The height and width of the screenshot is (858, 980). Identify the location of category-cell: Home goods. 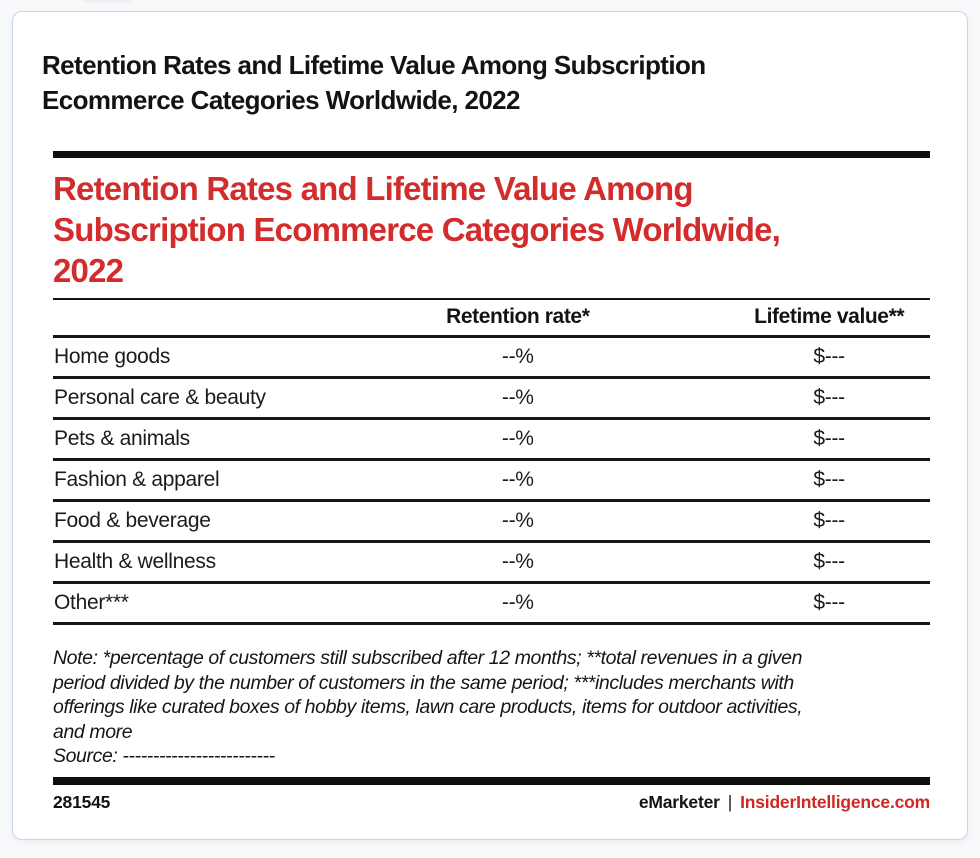
(180, 357).